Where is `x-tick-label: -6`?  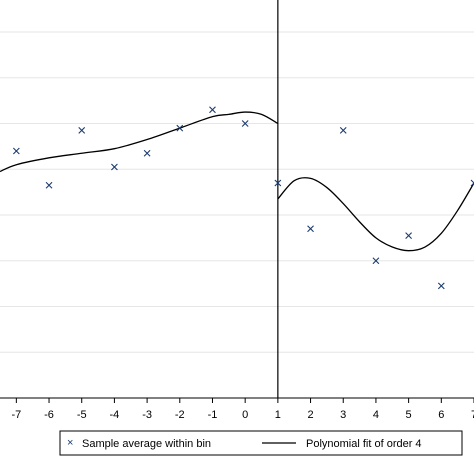 x-tick-label: -6 is located at coordinates (49, 415).